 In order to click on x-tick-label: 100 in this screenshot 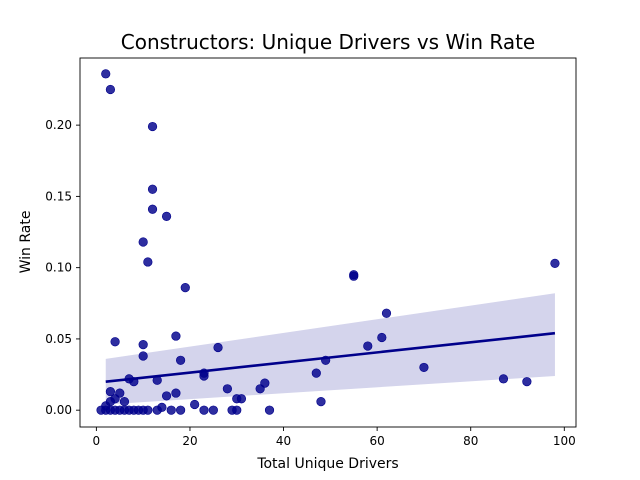, I will do `click(564, 441)`.